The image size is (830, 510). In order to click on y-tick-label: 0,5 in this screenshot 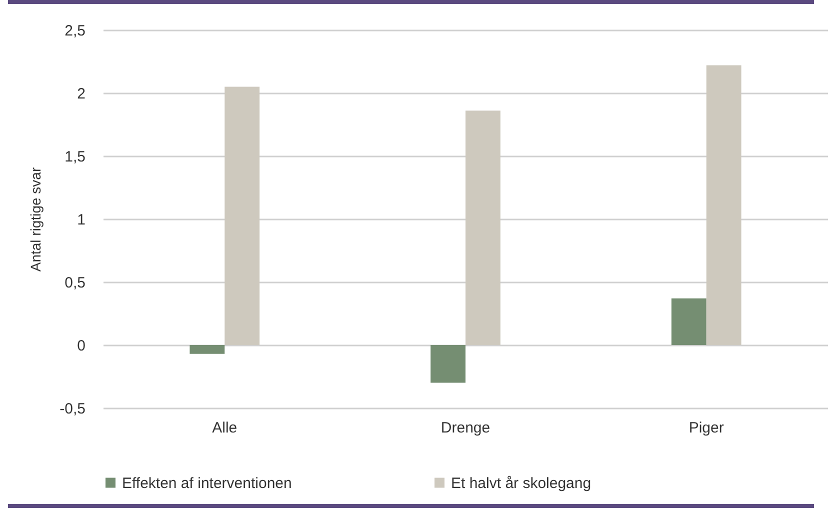, I will do `click(75, 283)`.